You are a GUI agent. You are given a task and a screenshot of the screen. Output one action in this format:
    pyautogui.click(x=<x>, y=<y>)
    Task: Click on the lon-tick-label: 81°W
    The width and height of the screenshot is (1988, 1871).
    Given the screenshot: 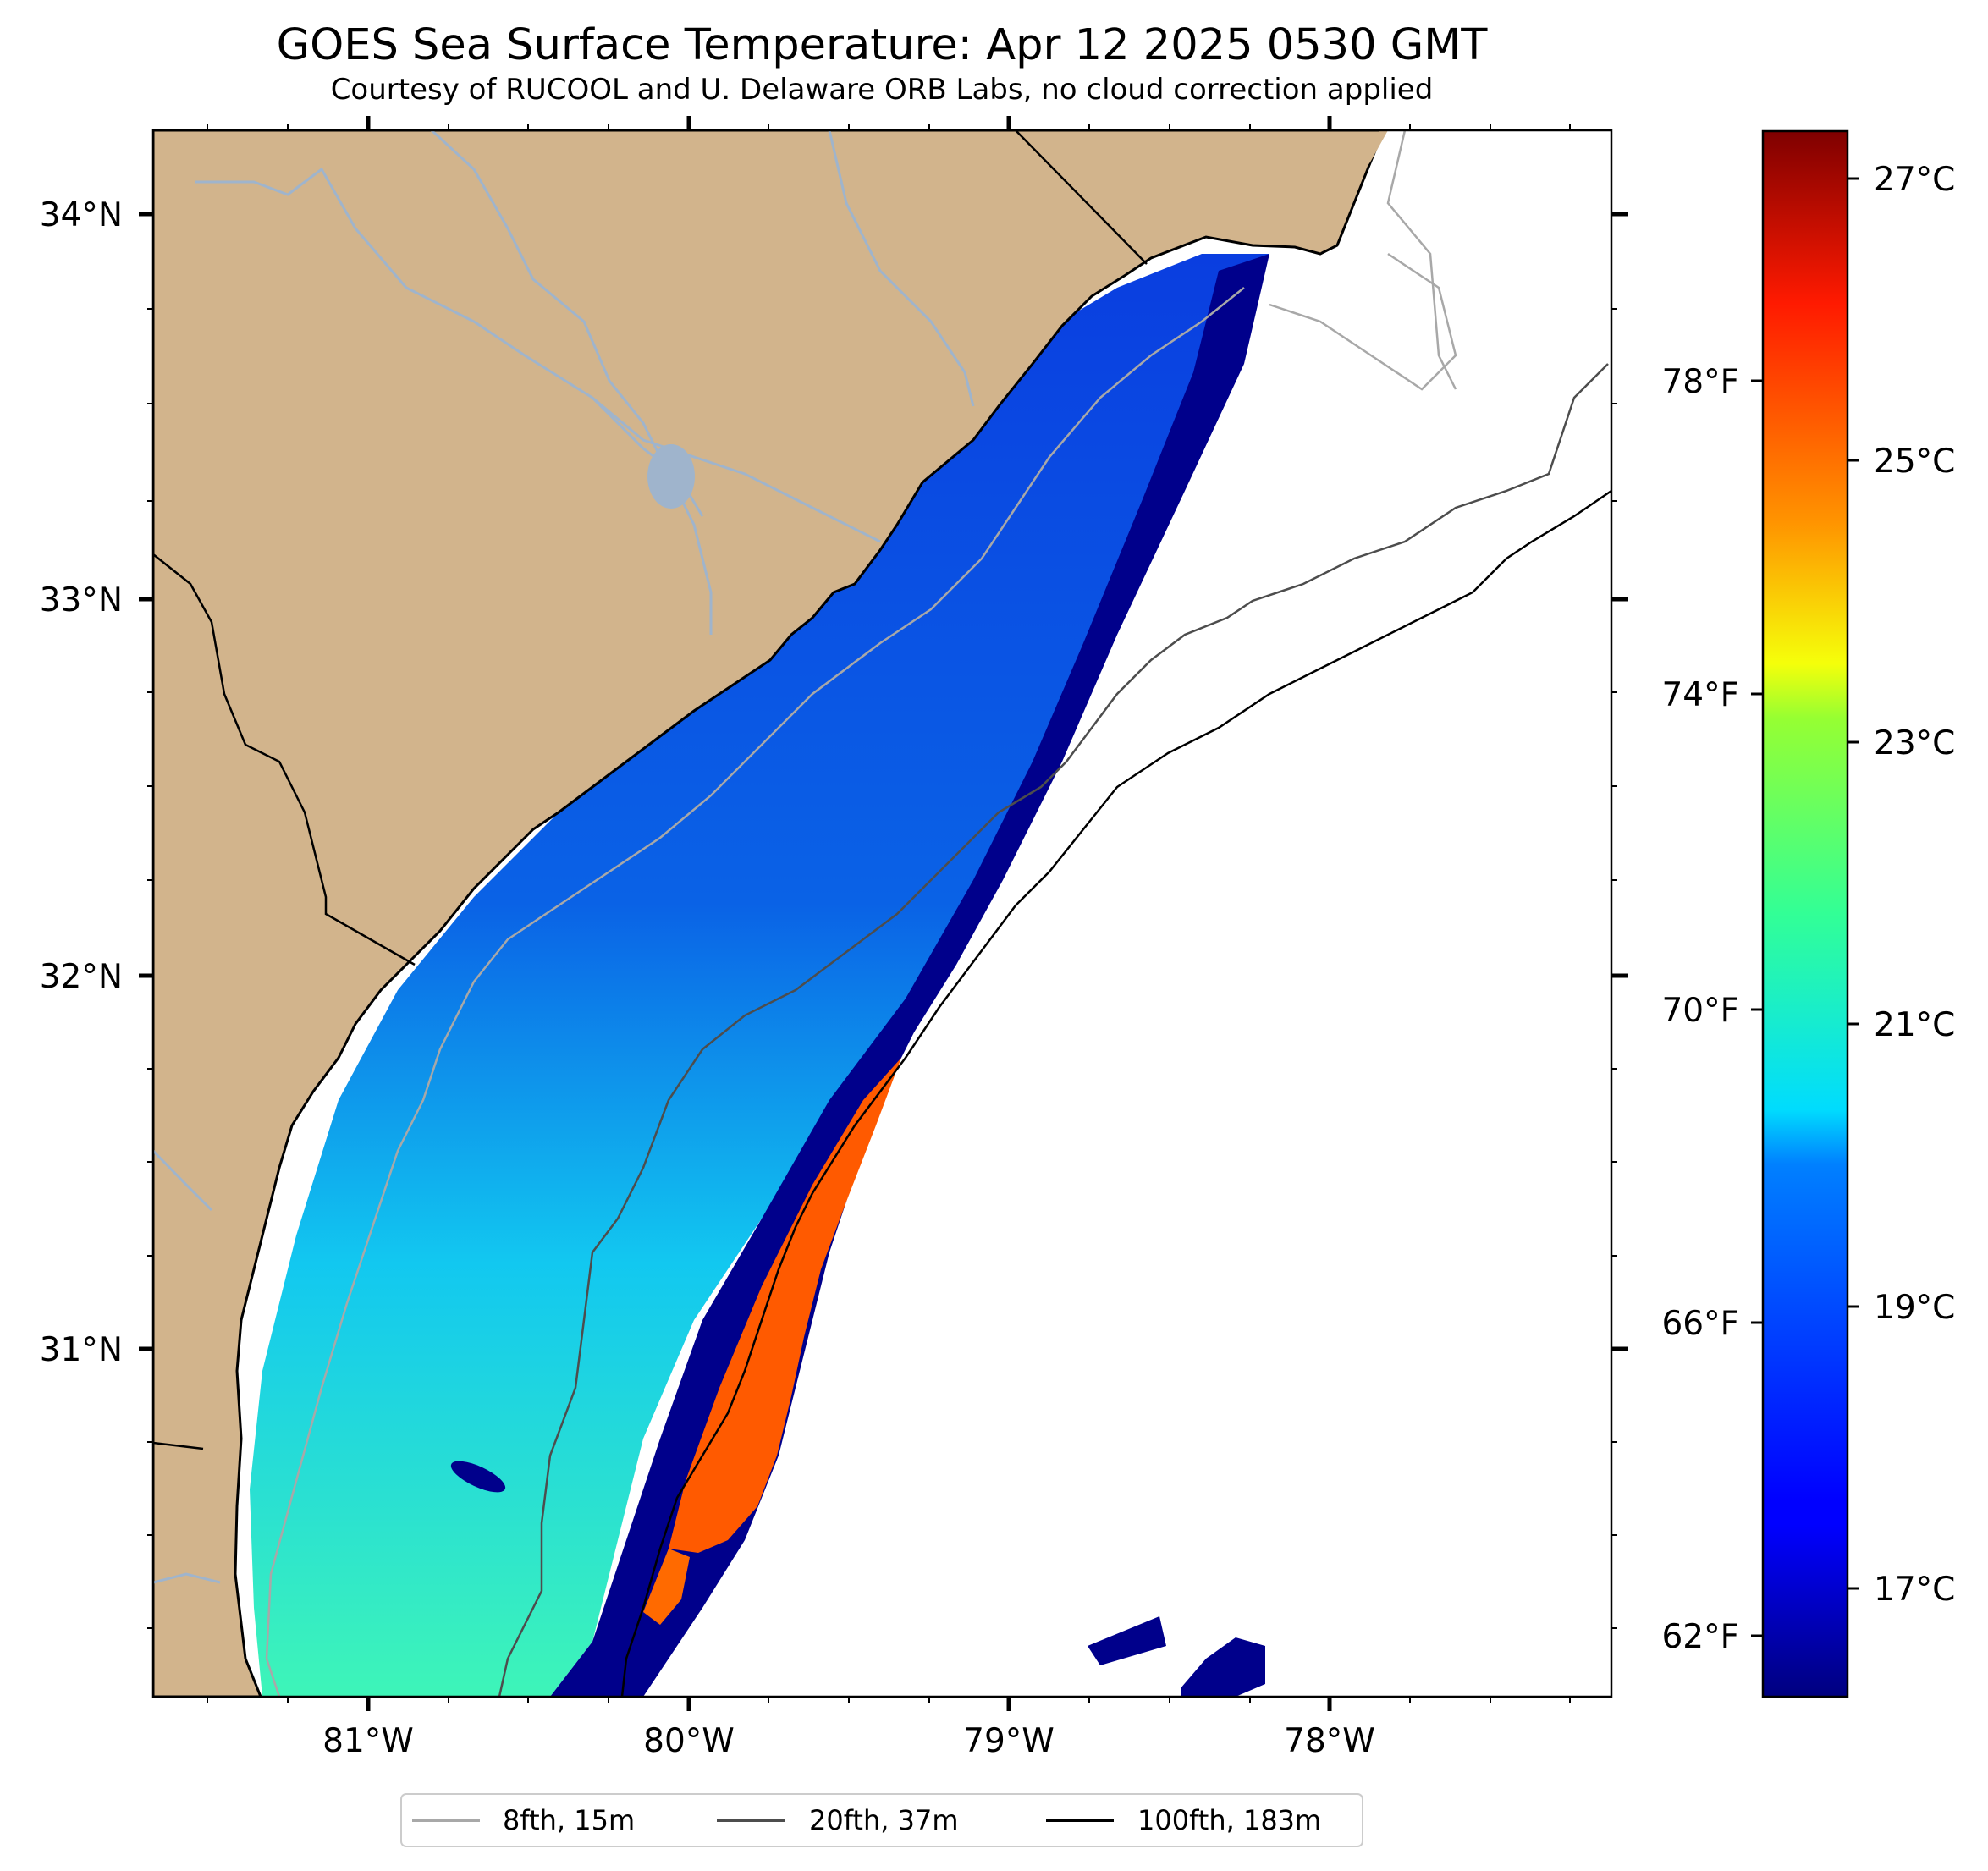 What is the action you would take?
    pyautogui.click(x=368, y=1741)
    